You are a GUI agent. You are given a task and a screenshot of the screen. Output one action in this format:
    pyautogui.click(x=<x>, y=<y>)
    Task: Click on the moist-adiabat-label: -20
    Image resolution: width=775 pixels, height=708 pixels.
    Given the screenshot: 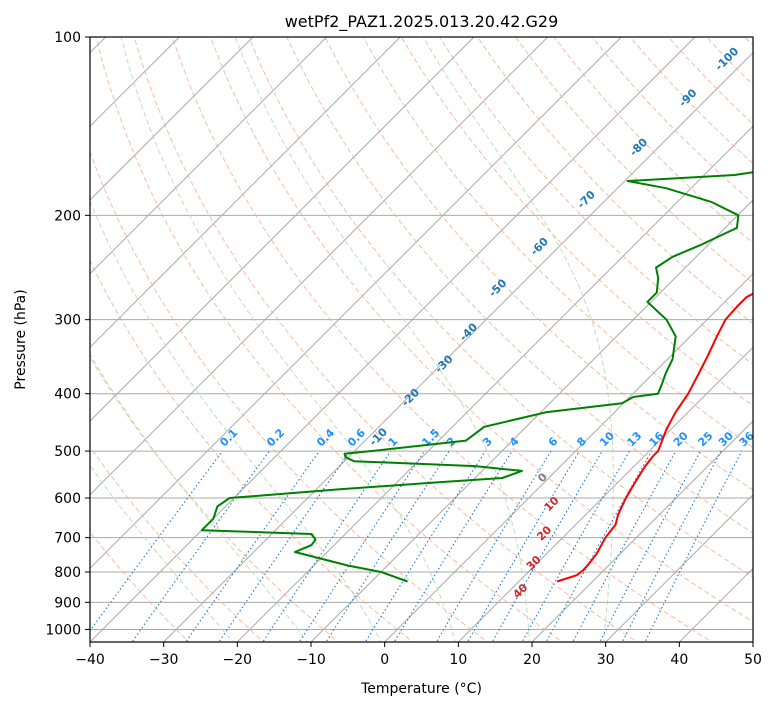 What is the action you would take?
    pyautogui.click(x=410, y=397)
    